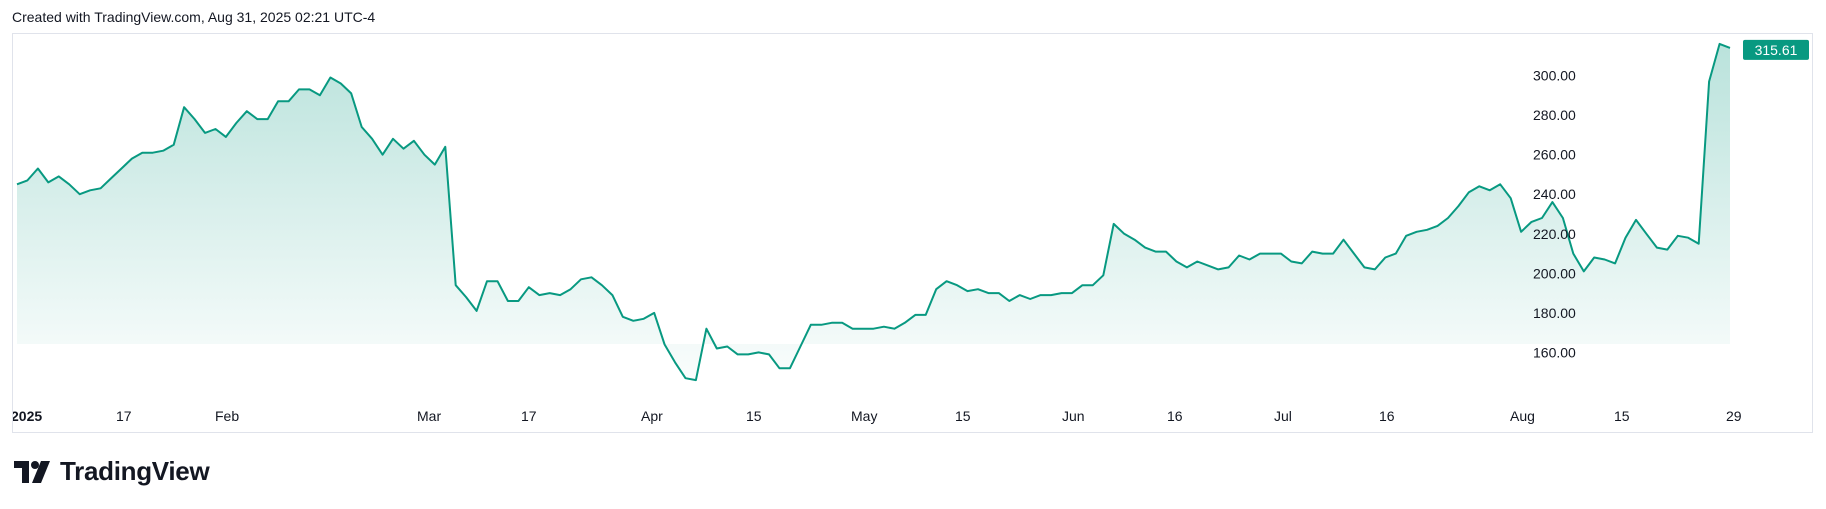 Image resolution: width=1826 pixels, height=509 pixels. What do you see at coordinates (864, 416) in the screenshot?
I see `x-axis-tick-label: May` at bounding box center [864, 416].